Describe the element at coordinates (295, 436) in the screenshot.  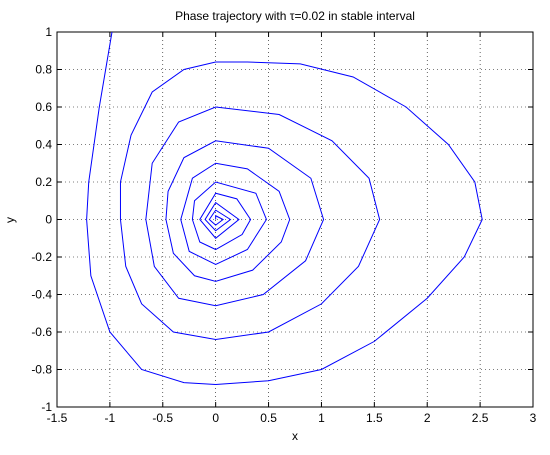
I see `x-axis-label: x` at that location.